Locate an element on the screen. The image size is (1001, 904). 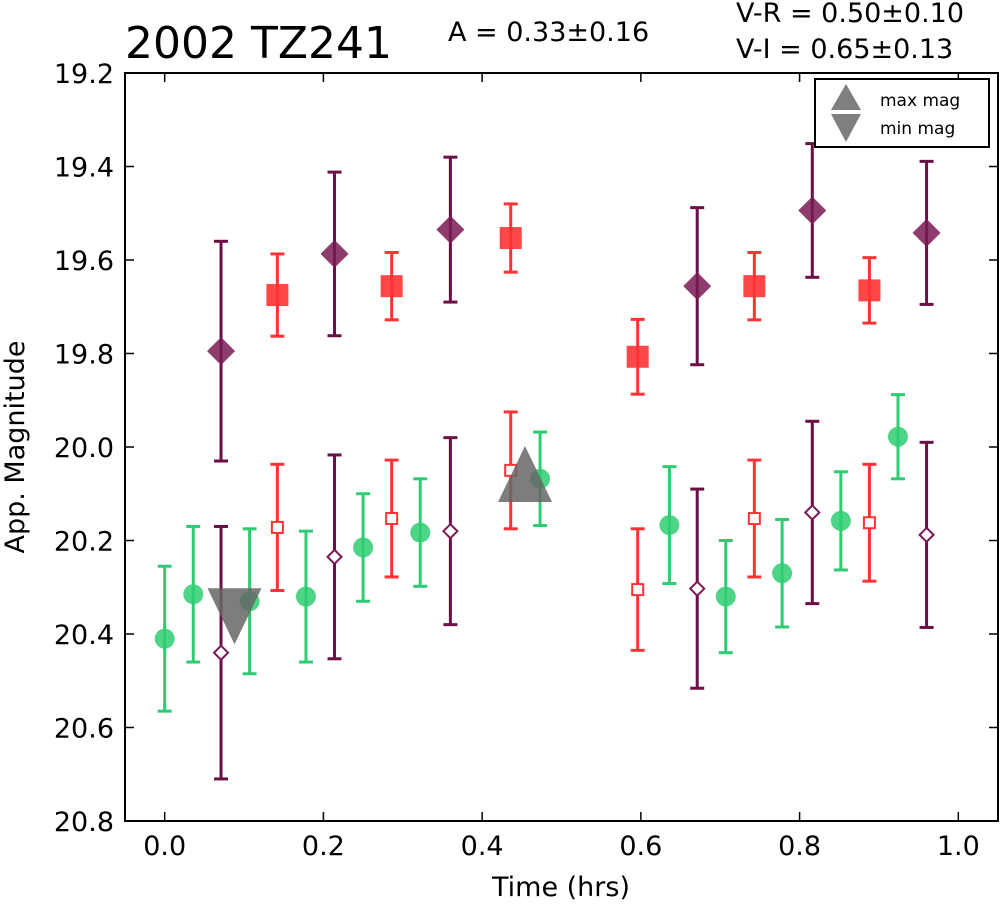
y-tick-label: 20.8 is located at coordinates (84, 822).